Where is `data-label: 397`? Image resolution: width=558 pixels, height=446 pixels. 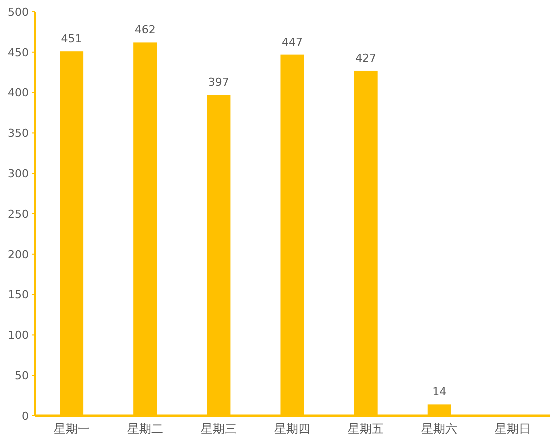 data-label: 397 is located at coordinates (219, 83).